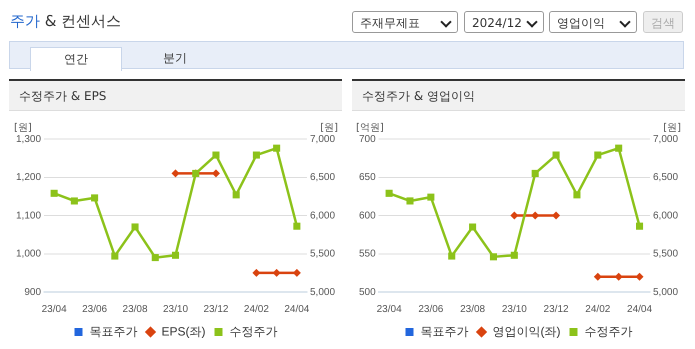 The height and width of the screenshot is (349, 695). Describe the element at coordinates (66, 21) in the screenshot. I see `text: 주가 & 컨센서스` at that location.